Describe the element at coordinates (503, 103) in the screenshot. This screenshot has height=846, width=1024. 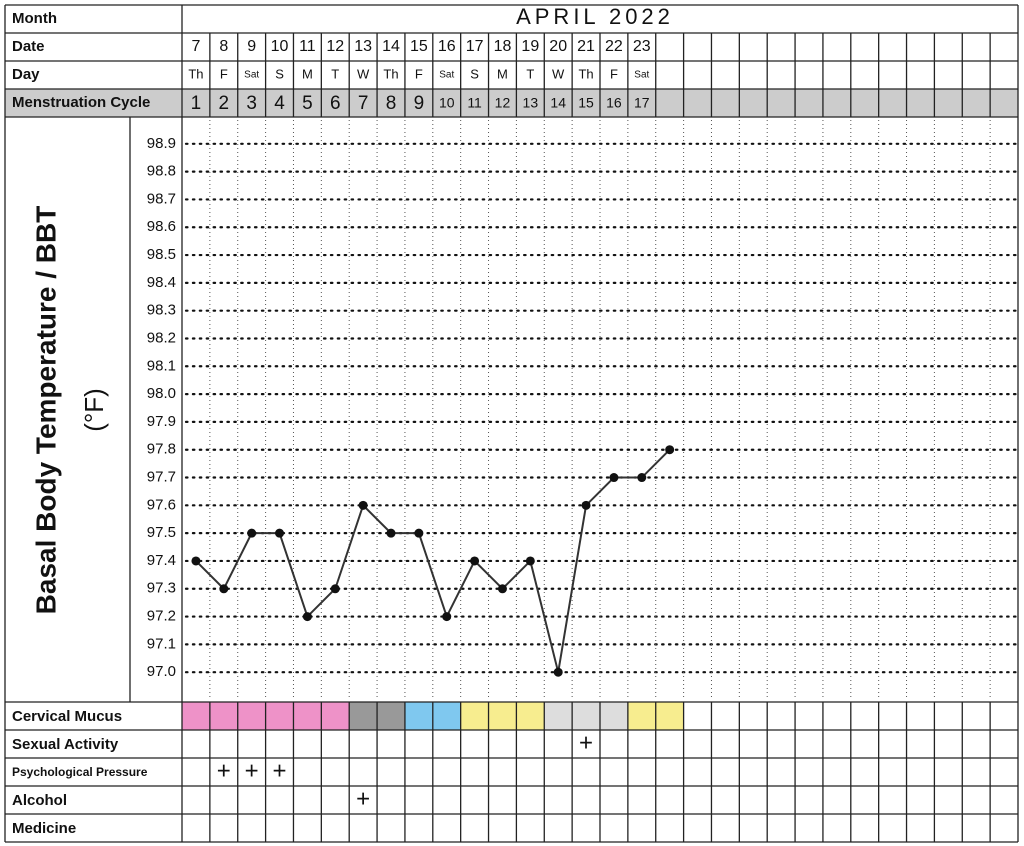
I see `cycle-day: 12` at that location.